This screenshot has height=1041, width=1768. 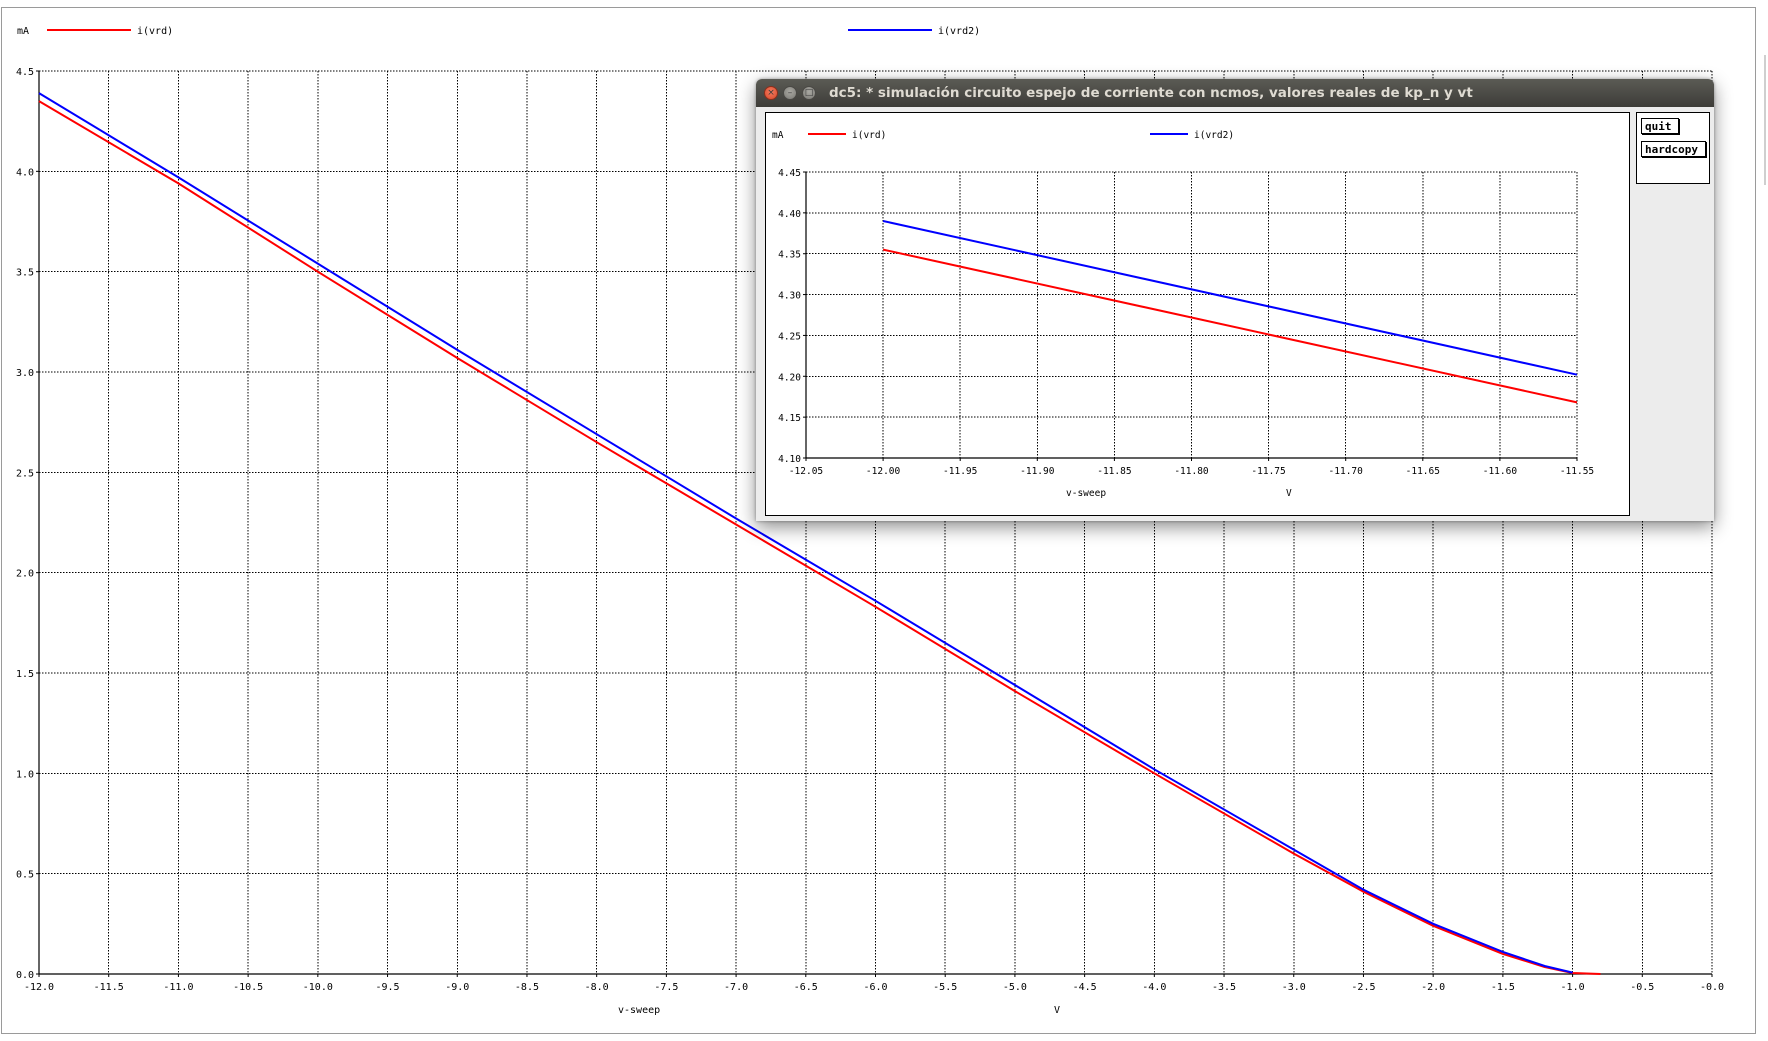 What do you see at coordinates (1154, 987) in the screenshot?
I see `x-tick-label: -4.0` at bounding box center [1154, 987].